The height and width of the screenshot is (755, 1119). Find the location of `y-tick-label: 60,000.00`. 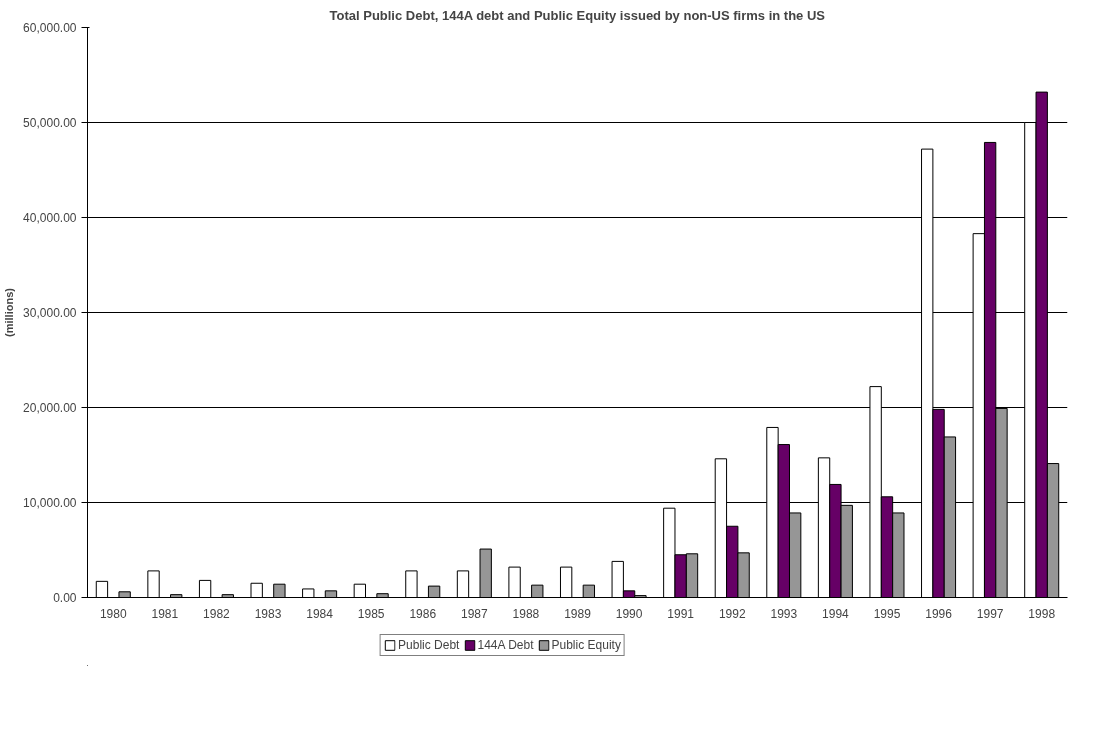

y-tick-label: 60,000.00 is located at coordinates (50, 28).